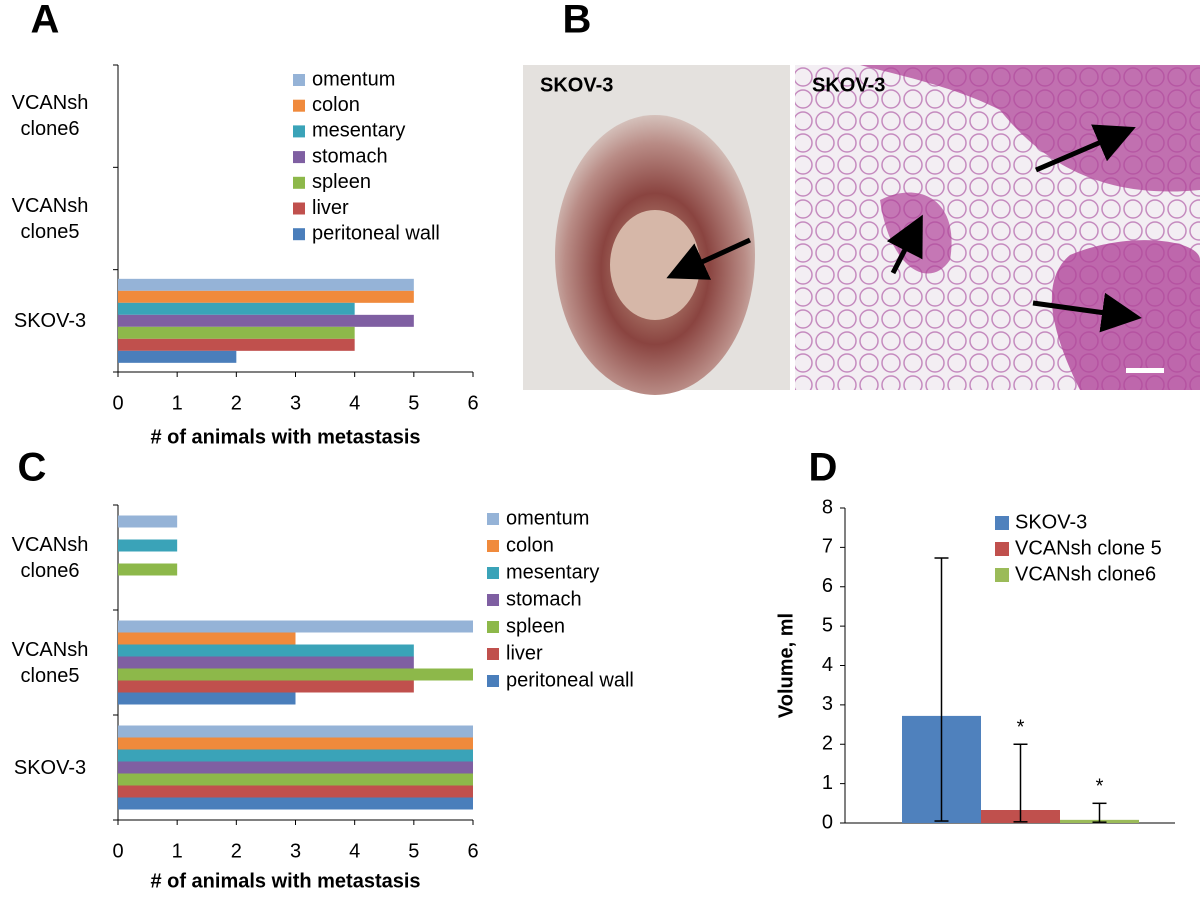 The height and width of the screenshot is (898, 1200). I want to click on y-tick-label: 5, so click(827, 625).